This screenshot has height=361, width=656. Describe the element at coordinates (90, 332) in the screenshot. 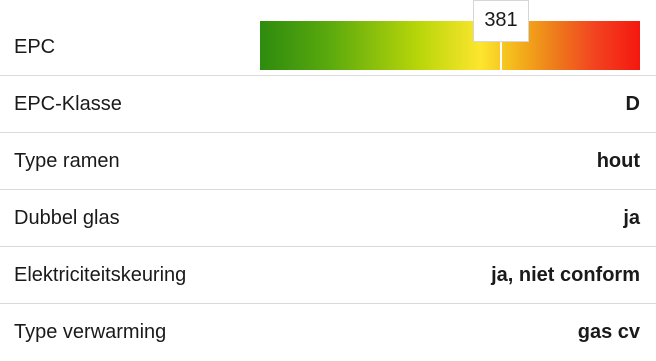

I see `row-label-type-verwarming: Type verwarming` at that location.